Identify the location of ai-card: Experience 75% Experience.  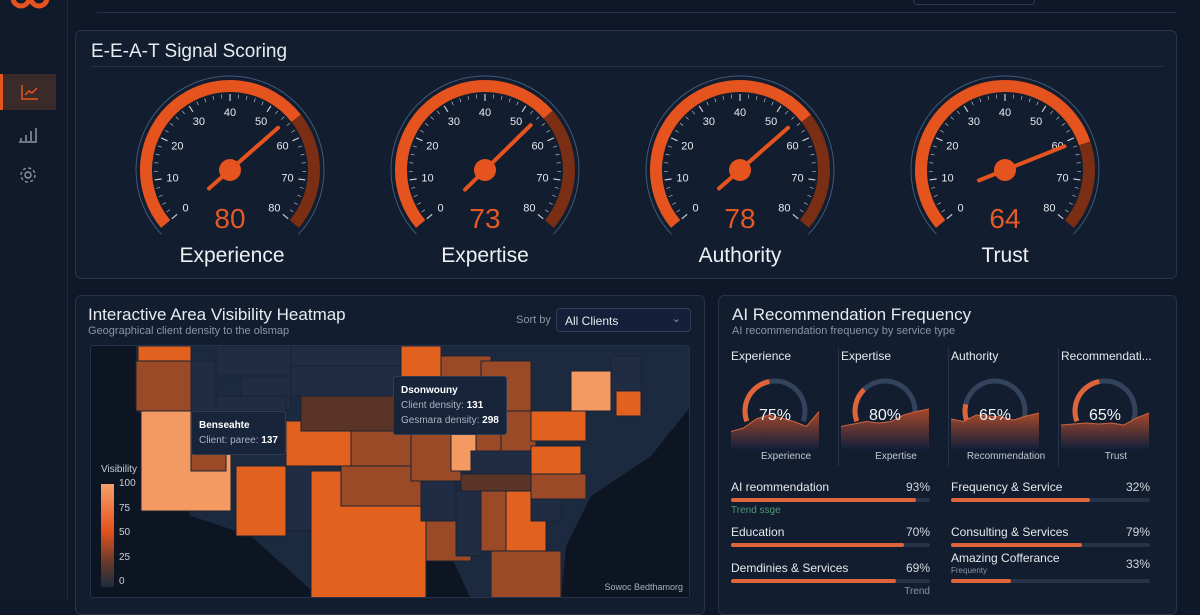
(786, 405).